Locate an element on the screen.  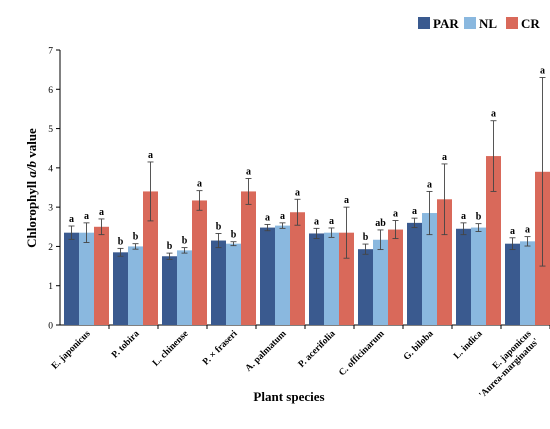
y-axis-title-part-1: Chlorophyll is located at coordinates (31, 213).